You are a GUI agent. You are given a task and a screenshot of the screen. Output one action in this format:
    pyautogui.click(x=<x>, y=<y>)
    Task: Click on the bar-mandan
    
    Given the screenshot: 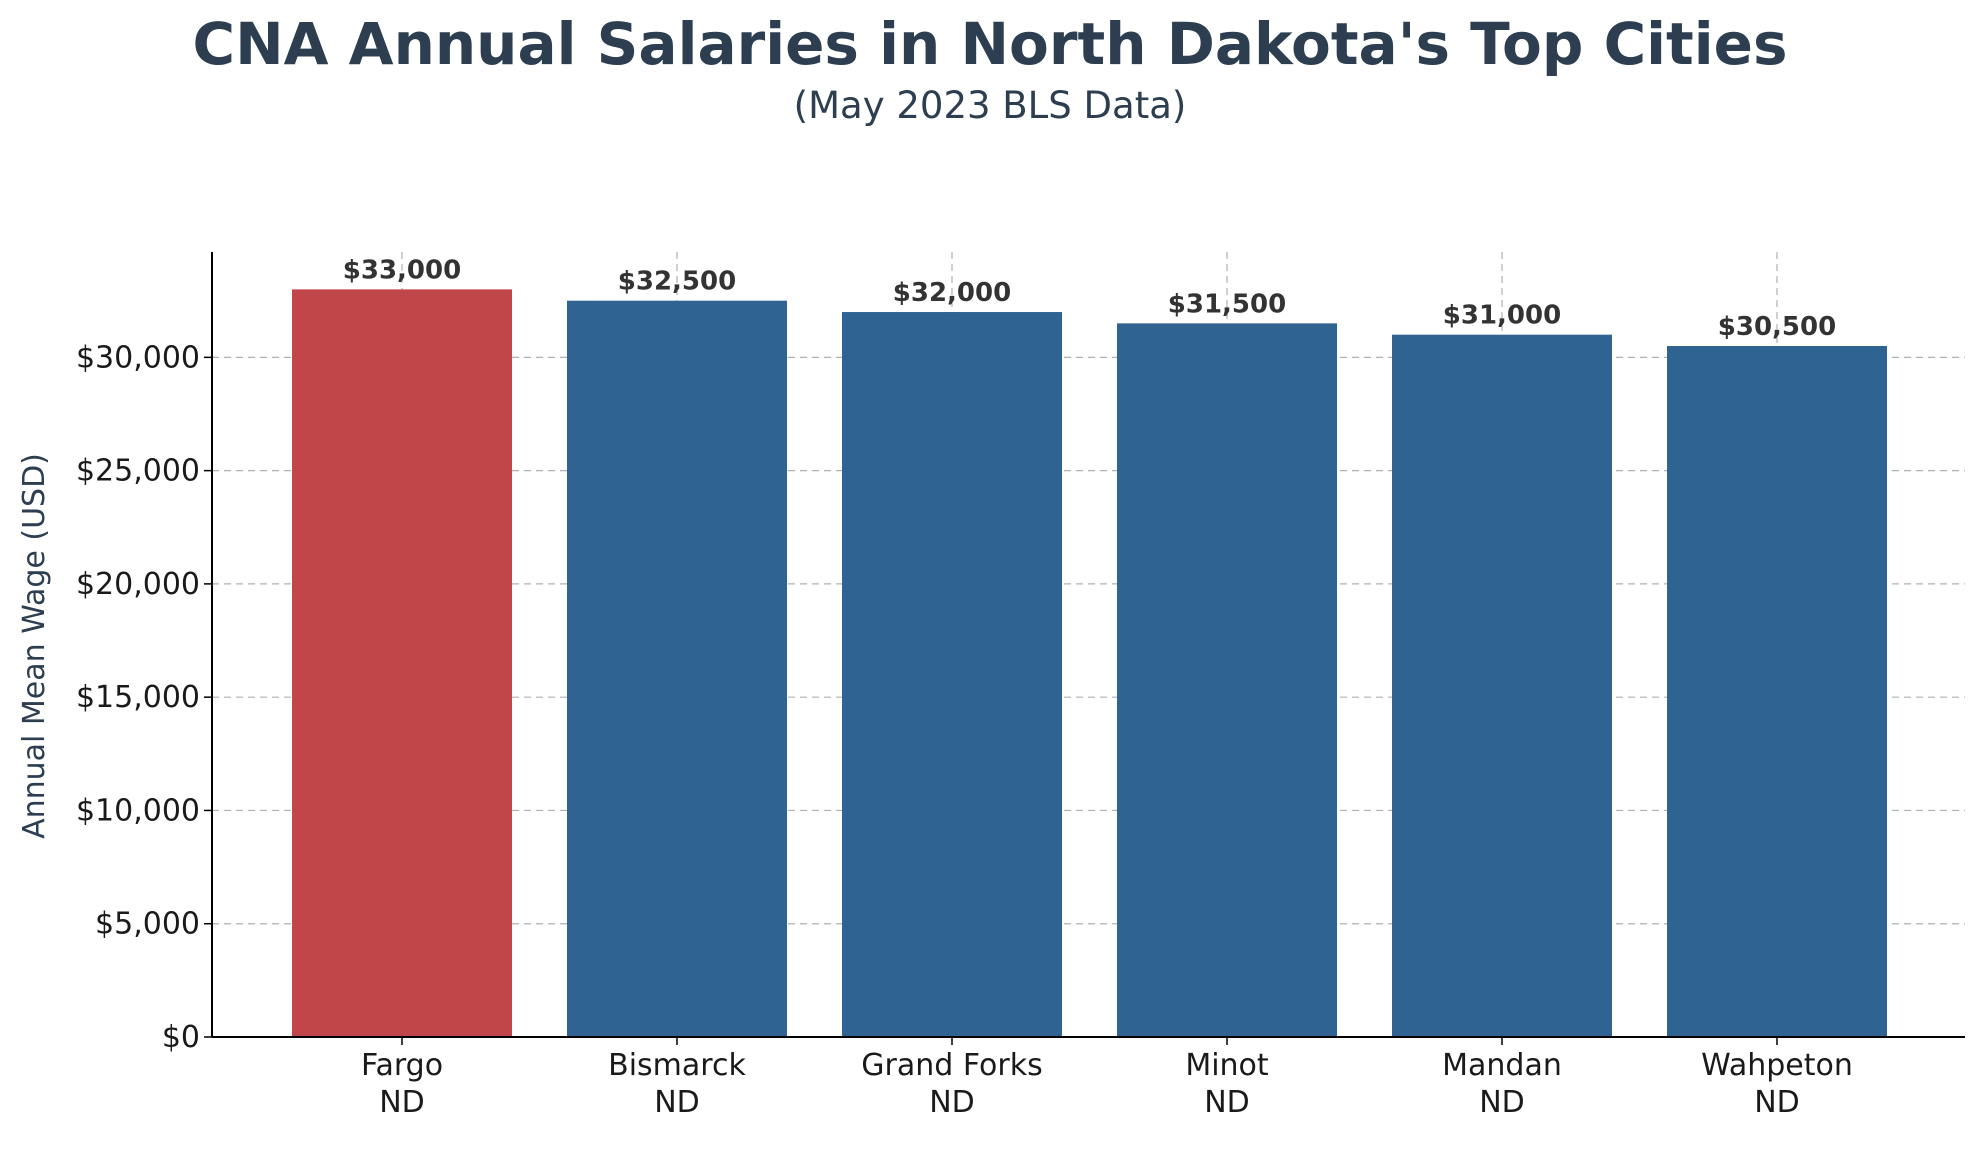 What is the action you would take?
    pyautogui.click(x=1502, y=686)
    